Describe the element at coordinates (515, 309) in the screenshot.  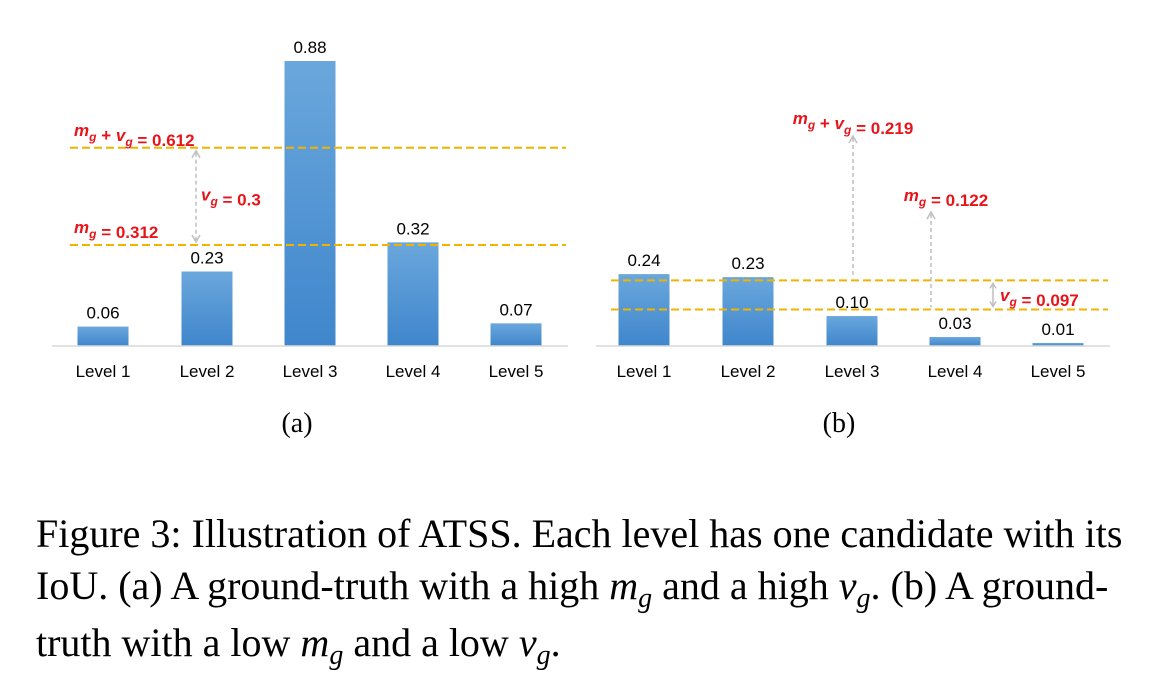
I see `value-label-a-5: 0.07` at that location.